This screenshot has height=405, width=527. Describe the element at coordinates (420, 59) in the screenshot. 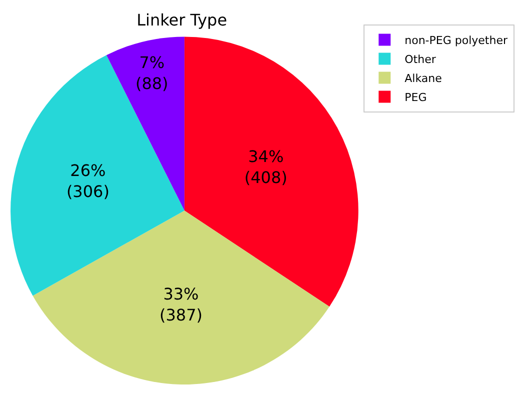

I see `legend-label: Other` at that location.